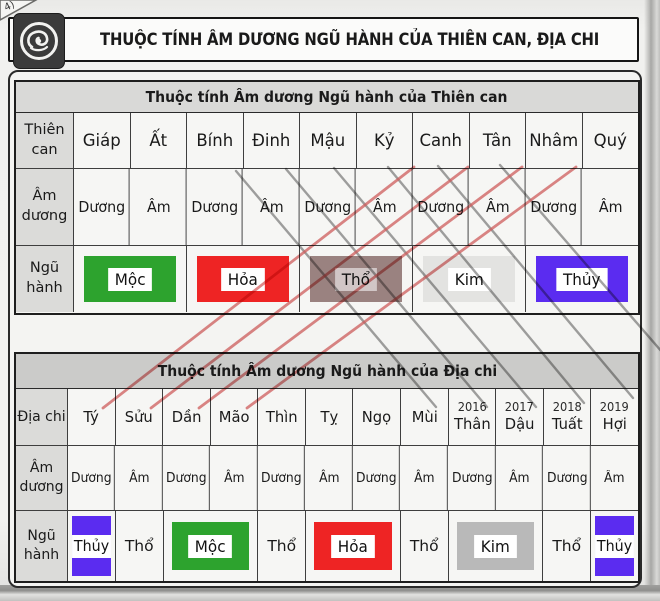 This screenshot has height=601, width=660. What do you see at coordinates (472, 424) in the screenshot?
I see `chi-name: Thân` at bounding box center [472, 424].